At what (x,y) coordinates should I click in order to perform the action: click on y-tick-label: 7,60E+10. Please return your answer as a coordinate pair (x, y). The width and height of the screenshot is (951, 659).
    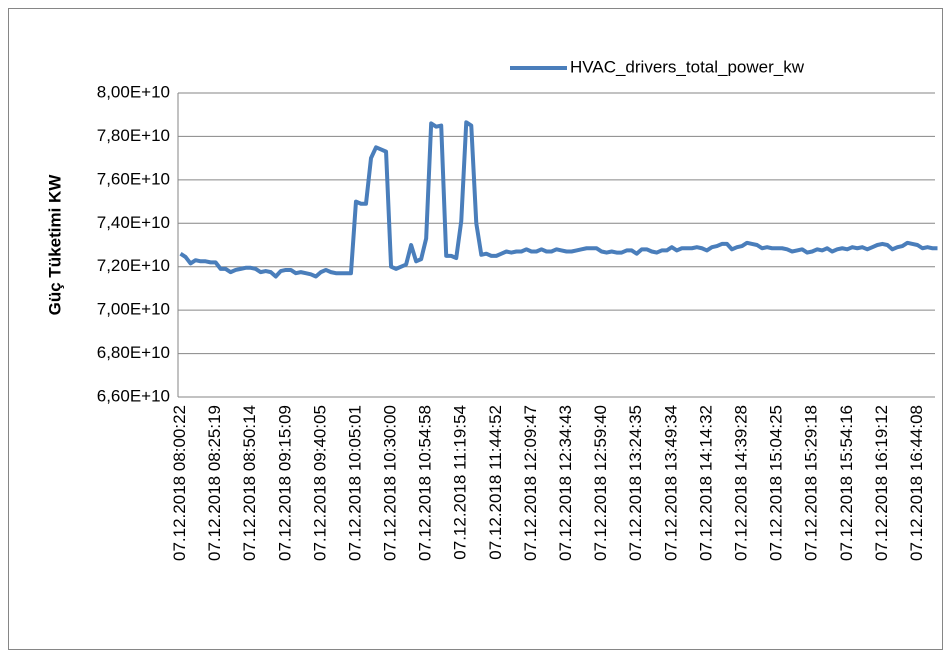
    Looking at the image, I should click on (133, 178).